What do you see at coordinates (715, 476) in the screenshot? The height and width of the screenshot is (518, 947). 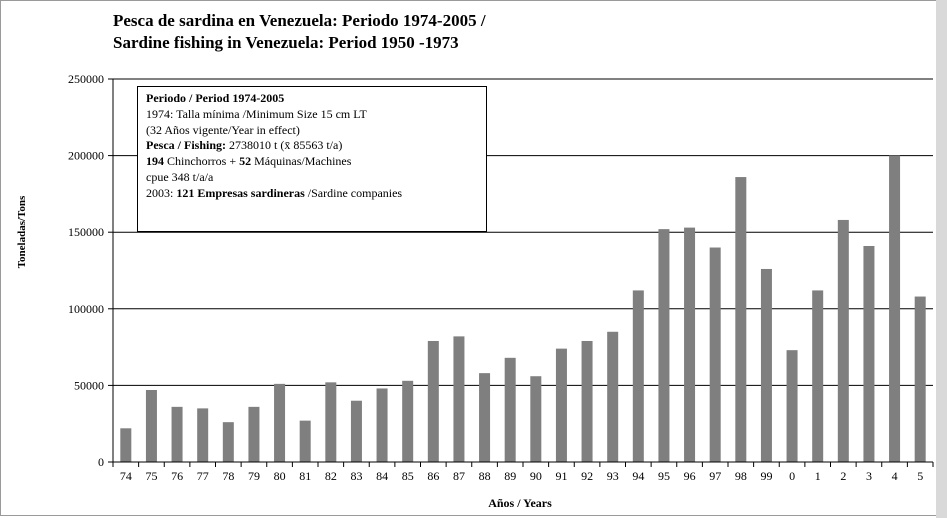 I see `x-tick-label: 97` at bounding box center [715, 476].